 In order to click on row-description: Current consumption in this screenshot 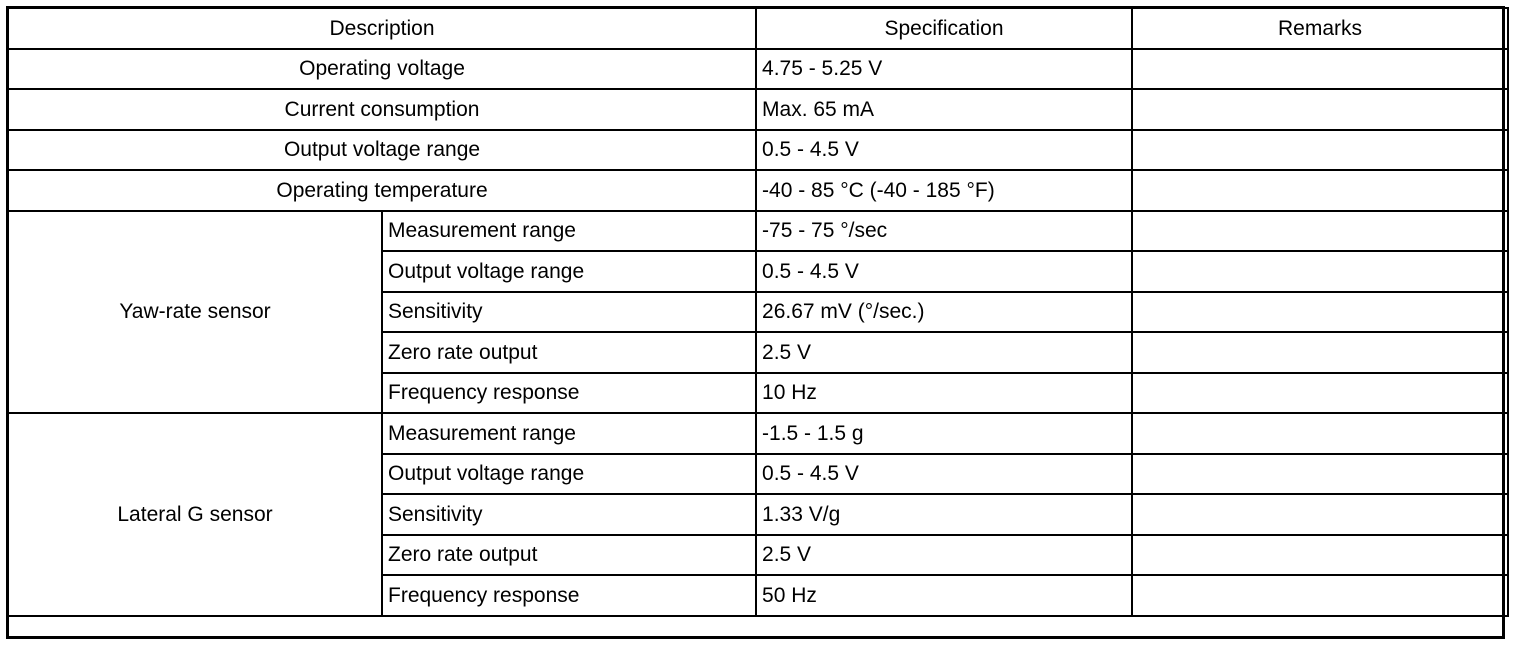, I will do `click(382, 109)`.